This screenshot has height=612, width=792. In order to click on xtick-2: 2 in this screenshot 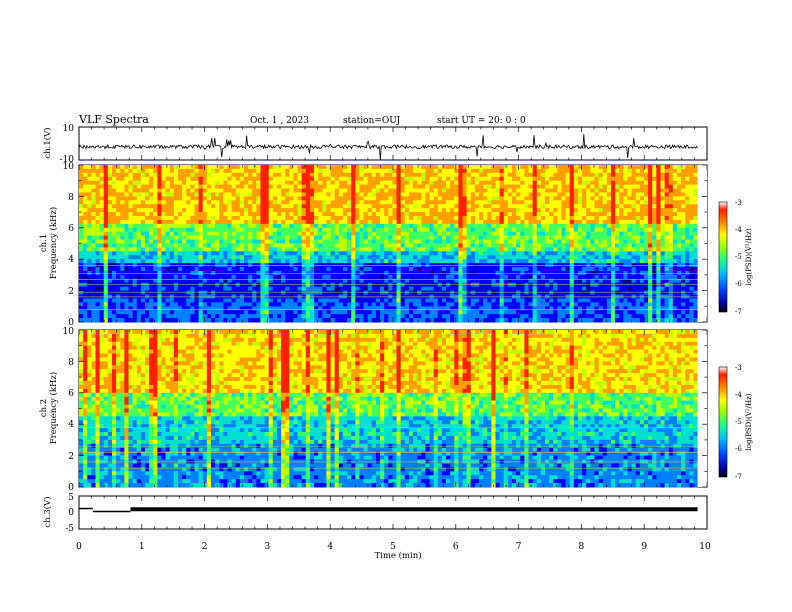, I will do `click(205, 547)`.